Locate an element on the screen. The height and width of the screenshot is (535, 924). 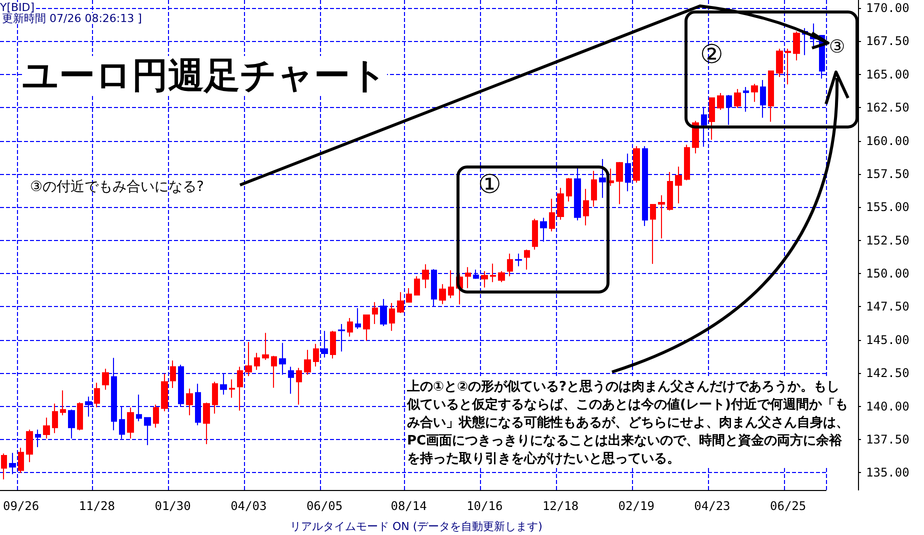
x-tick-label: 12/18 is located at coordinates (560, 506).